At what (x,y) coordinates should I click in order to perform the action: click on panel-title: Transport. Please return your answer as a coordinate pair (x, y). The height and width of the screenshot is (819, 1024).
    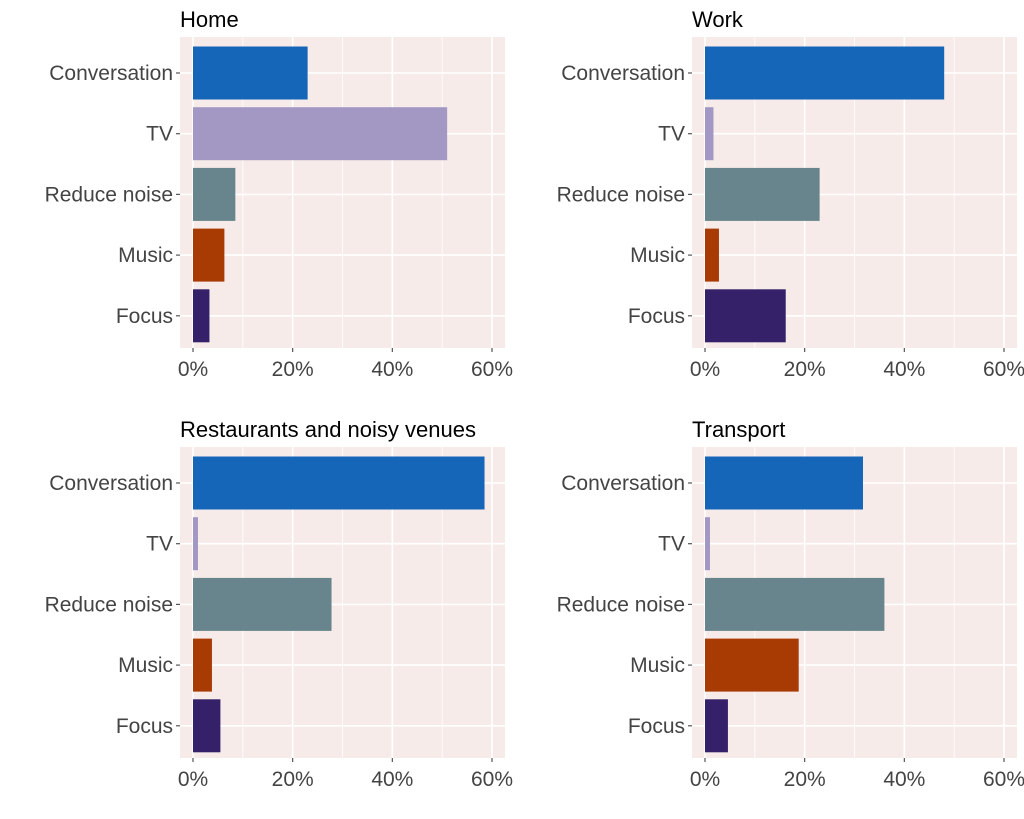
    Looking at the image, I should click on (738, 429).